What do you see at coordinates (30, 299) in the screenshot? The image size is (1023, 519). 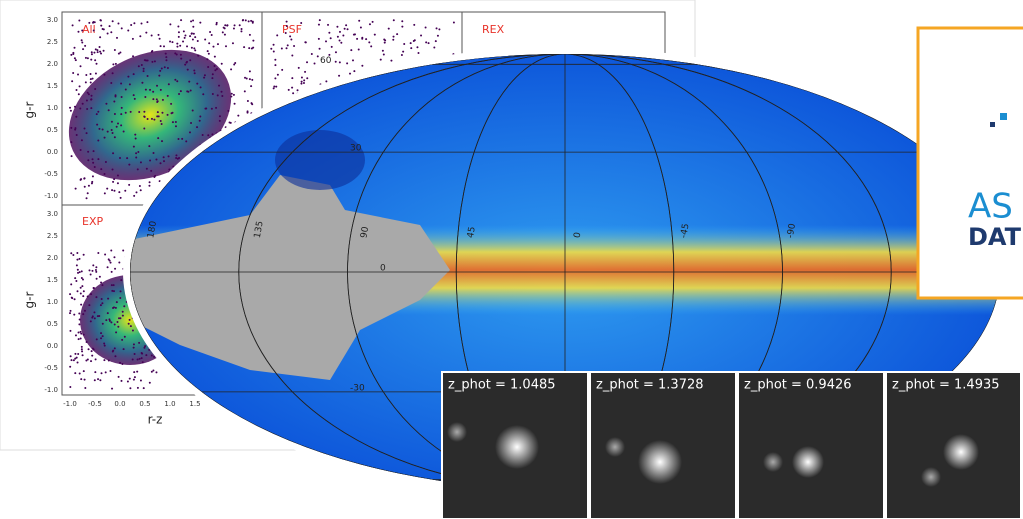 I see `y-axis-label: g-r` at bounding box center [30, 299].